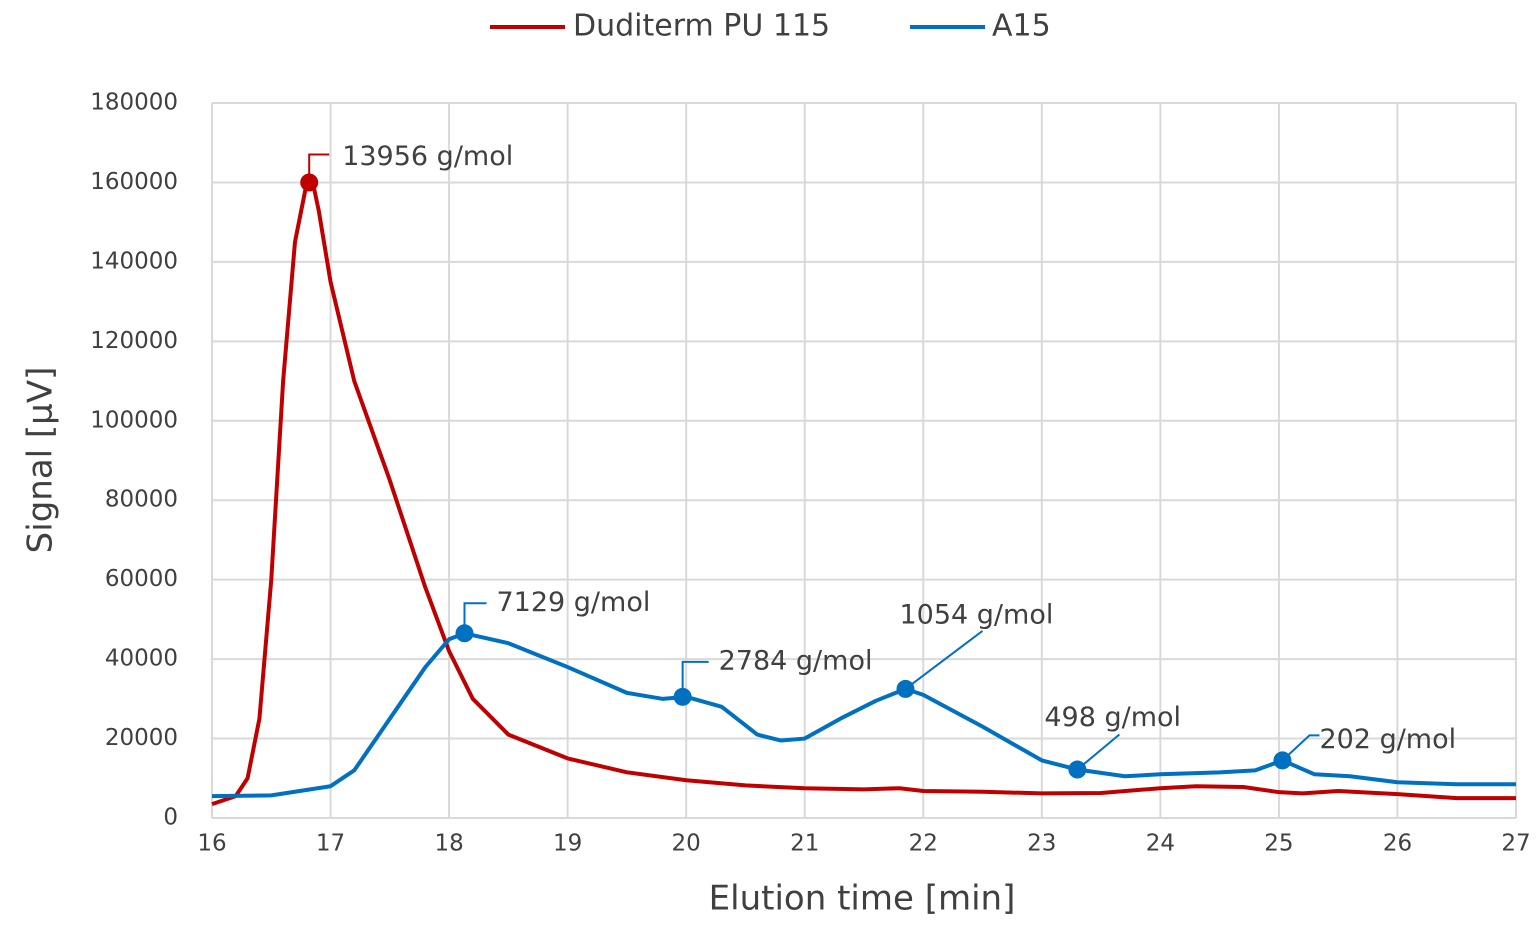  Describe the element at coordinates (427, 156) in the screenshot. I see `peak-label: 13956 g/mol` at that location.